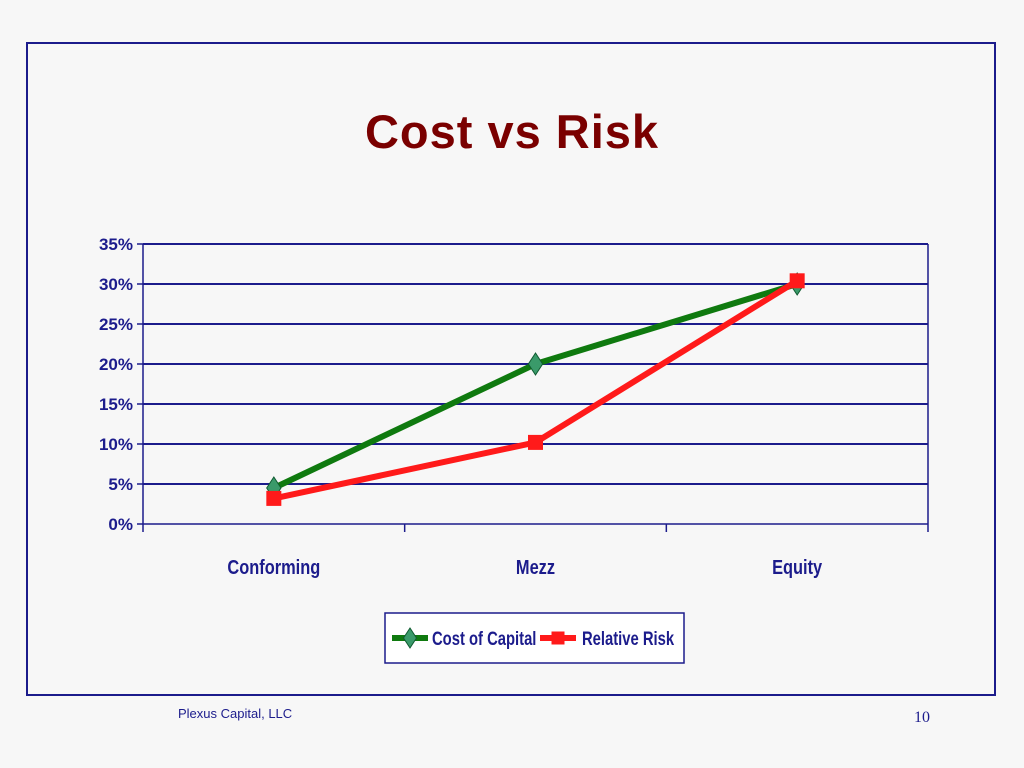 The width and height of the screenshot is (1024, 768). Describe the element at coordinates (273, 566) in the screenshot. I see `x-tick-label: Conforming` at that location.